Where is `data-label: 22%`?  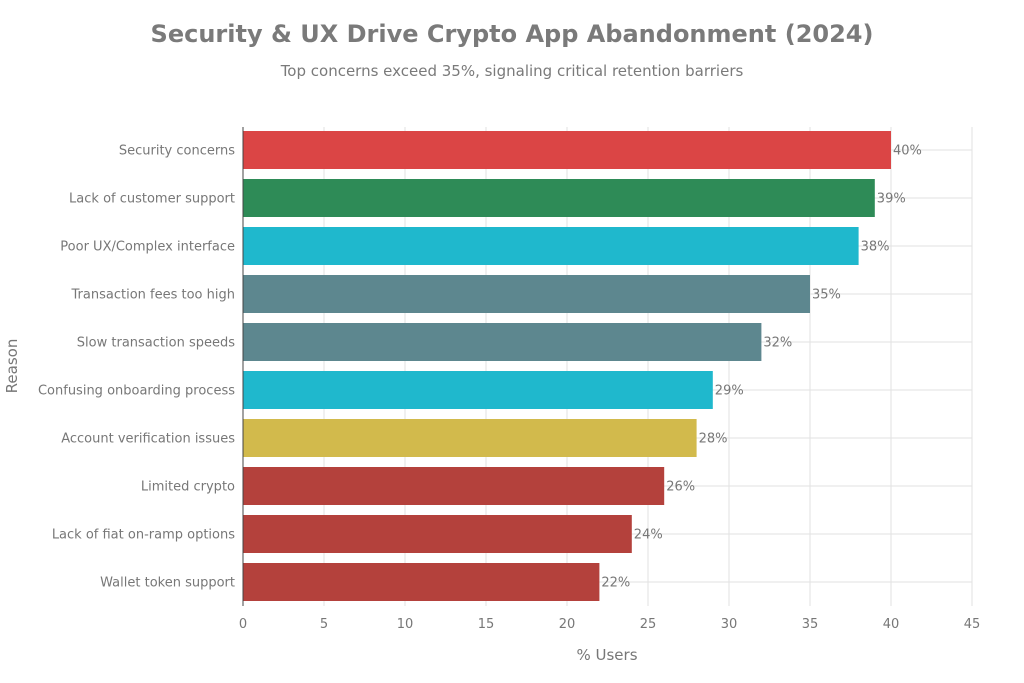 data-label: 22% is located at coordinates (615, 583).